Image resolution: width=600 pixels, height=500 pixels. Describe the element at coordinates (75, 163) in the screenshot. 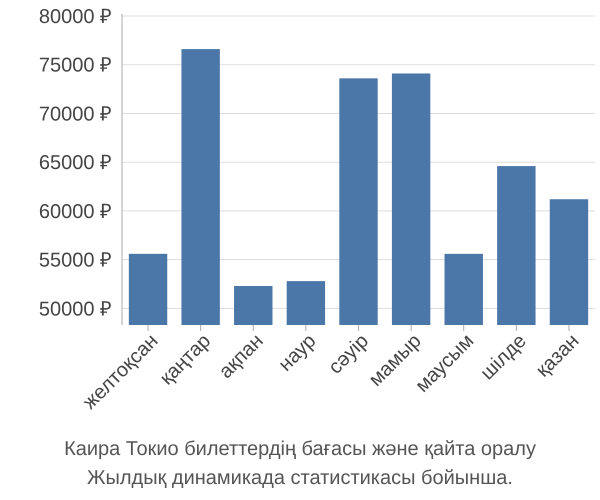

I see `y-tick-label: 65000 ₽` at that location.